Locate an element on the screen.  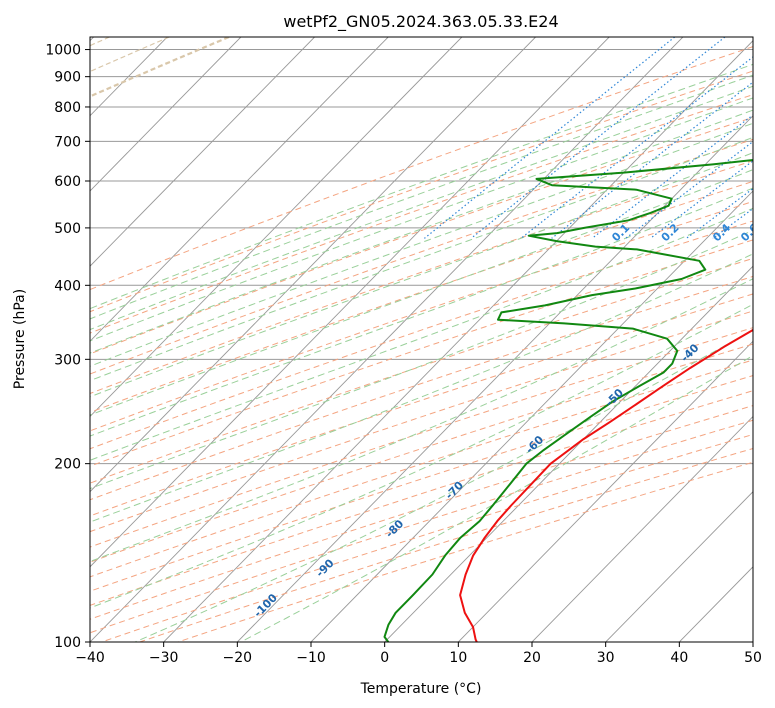
y-axis-ticks: 100 200 300 400 500 600 700 800 900 1000 is located at coordinates (67, 347).